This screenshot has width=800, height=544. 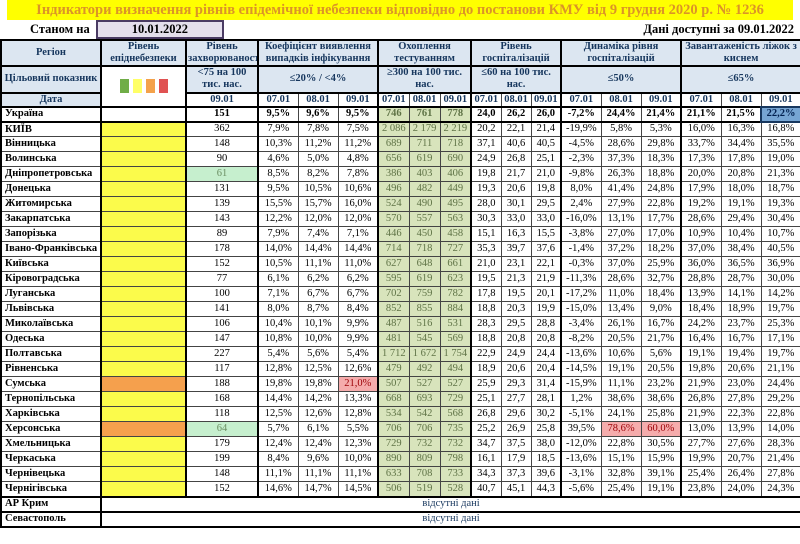 I want to click on hosp-cell: 24,9, so click(x=516, y=354).